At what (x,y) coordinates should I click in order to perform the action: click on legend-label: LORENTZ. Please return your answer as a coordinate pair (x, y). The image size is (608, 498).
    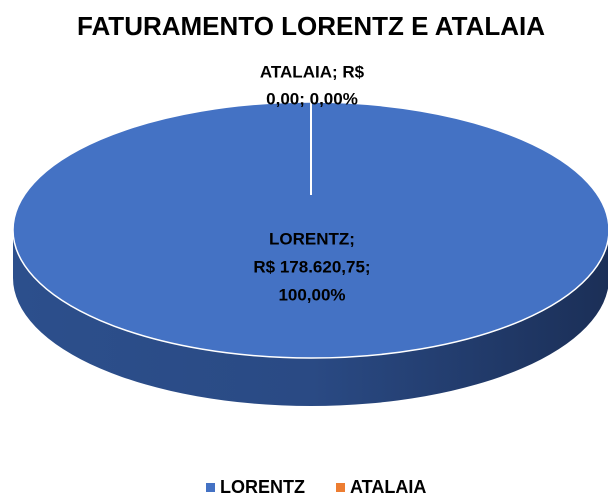
    Looking at the image, I should click on (262, 487).